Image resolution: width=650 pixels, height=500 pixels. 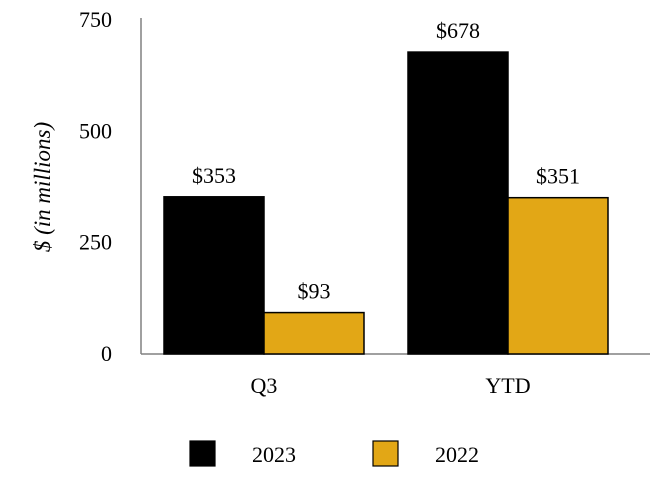 What do you see at coordinates (314, 333) in the screenshot?
I see `bar-2022-Q3` at bounding box center [314, 333].